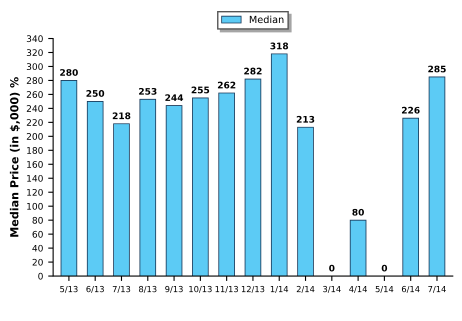  I want to click on data-label: 80, so click(358, 212).